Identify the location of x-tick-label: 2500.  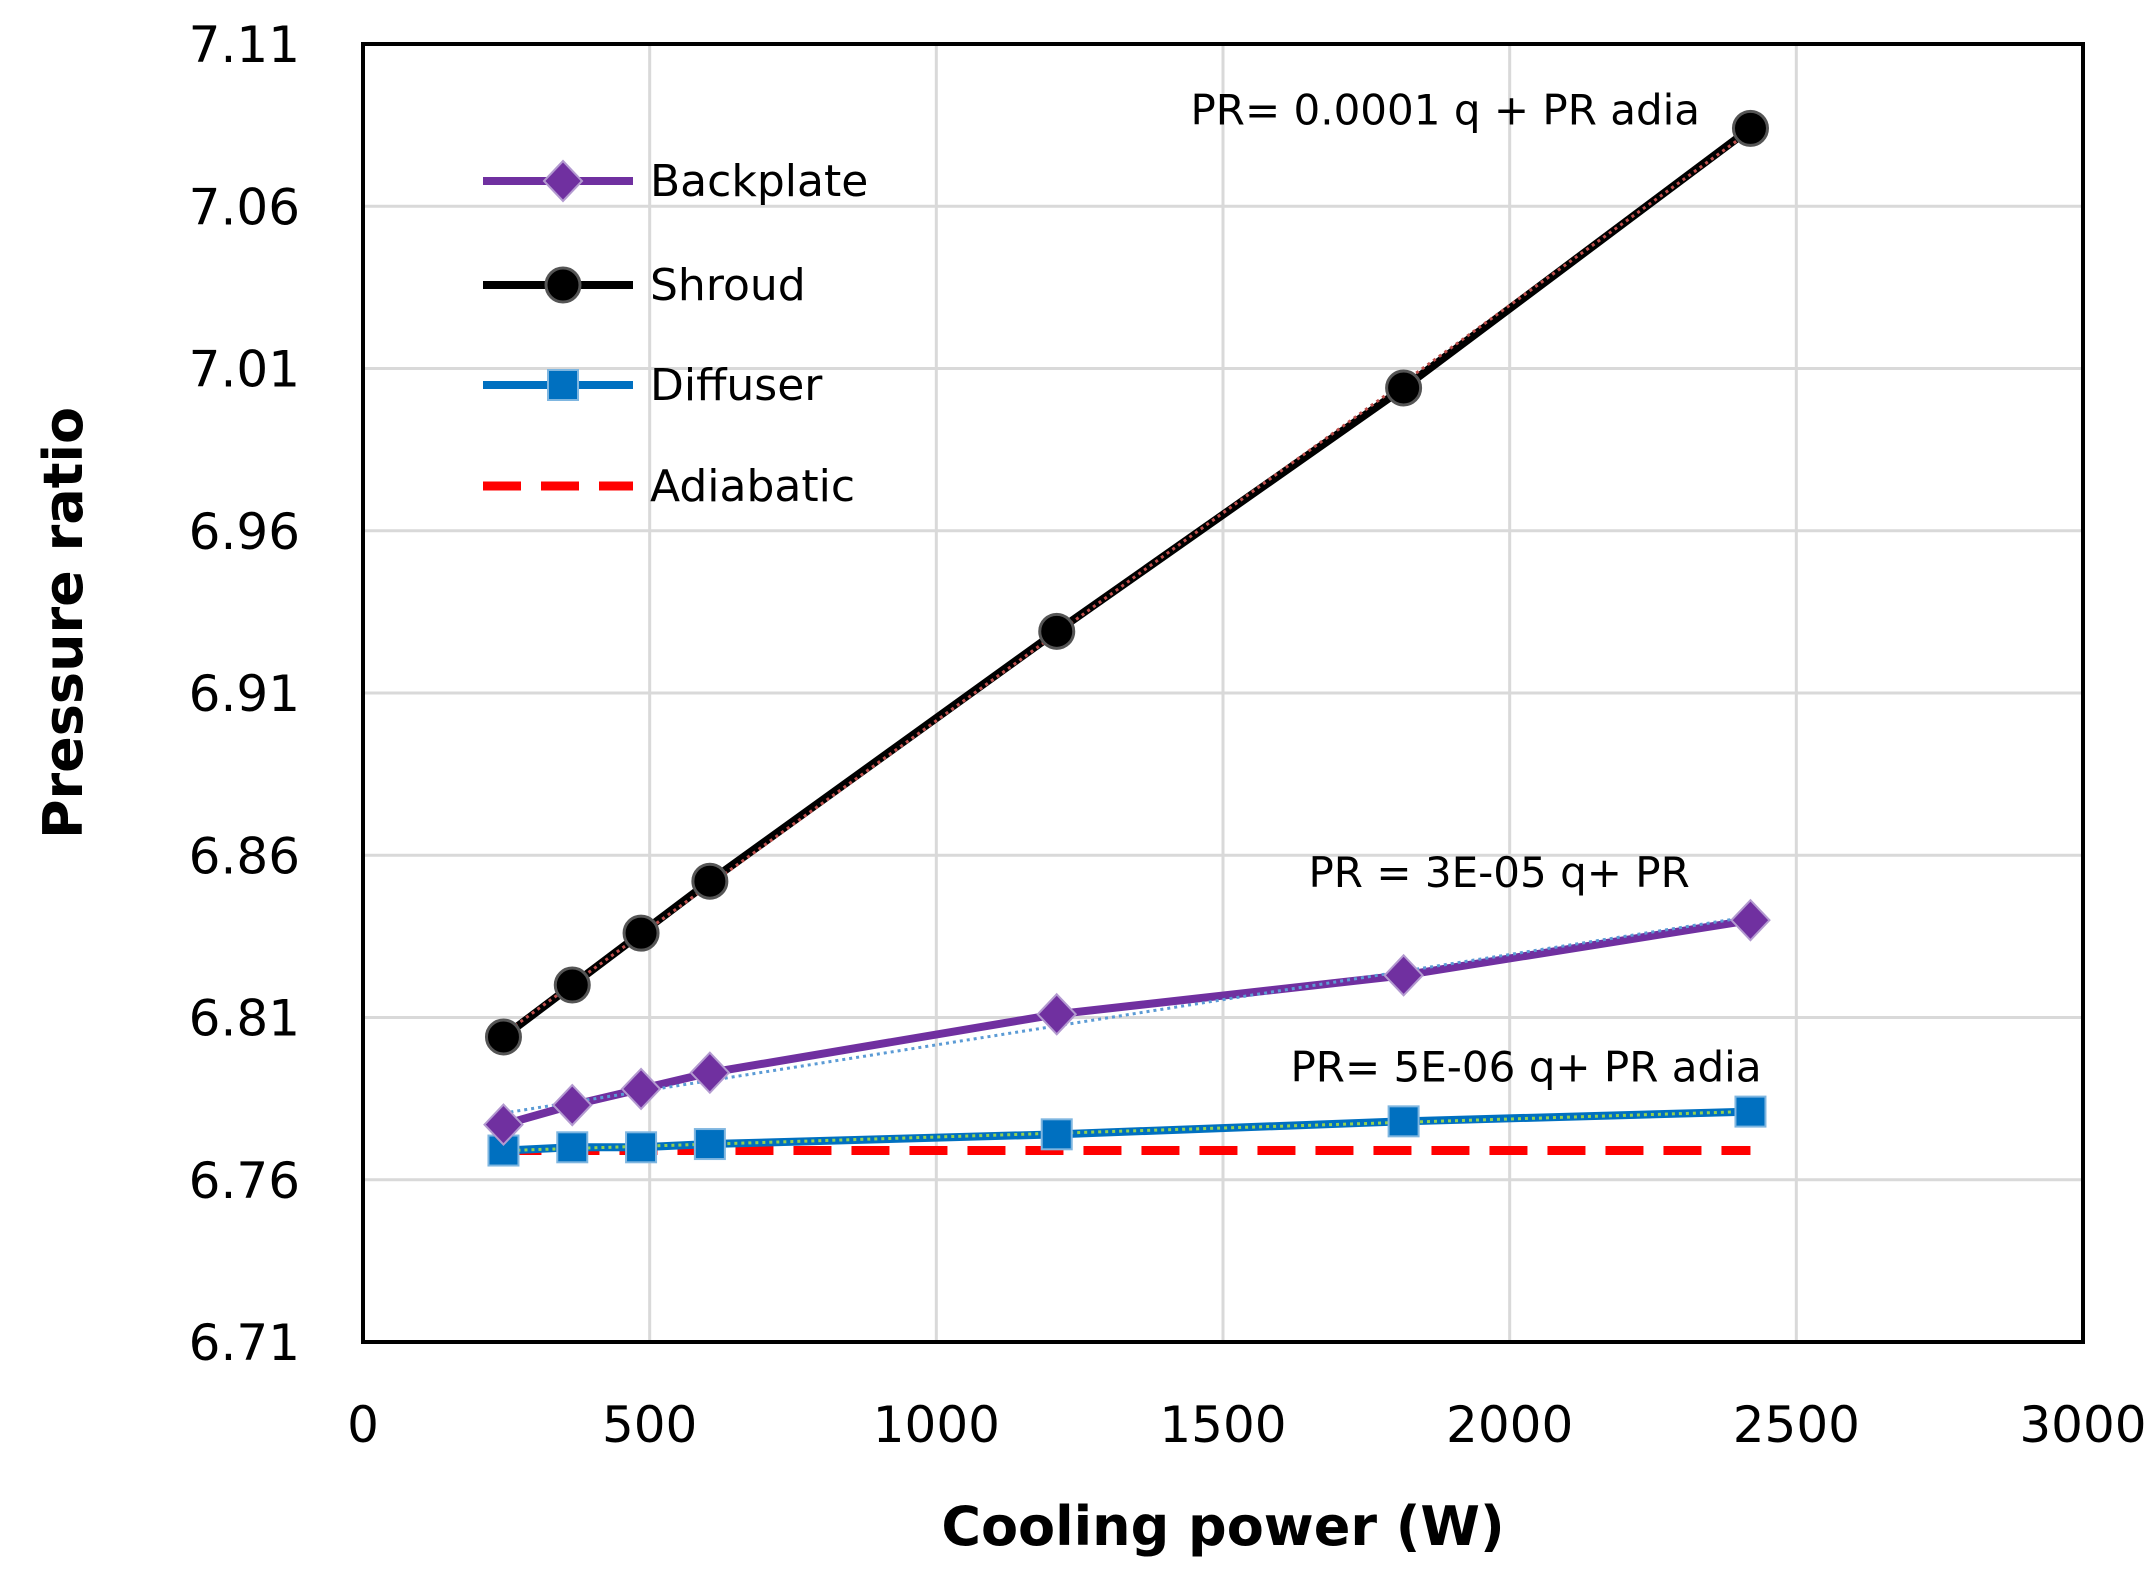
(1796, 1425).